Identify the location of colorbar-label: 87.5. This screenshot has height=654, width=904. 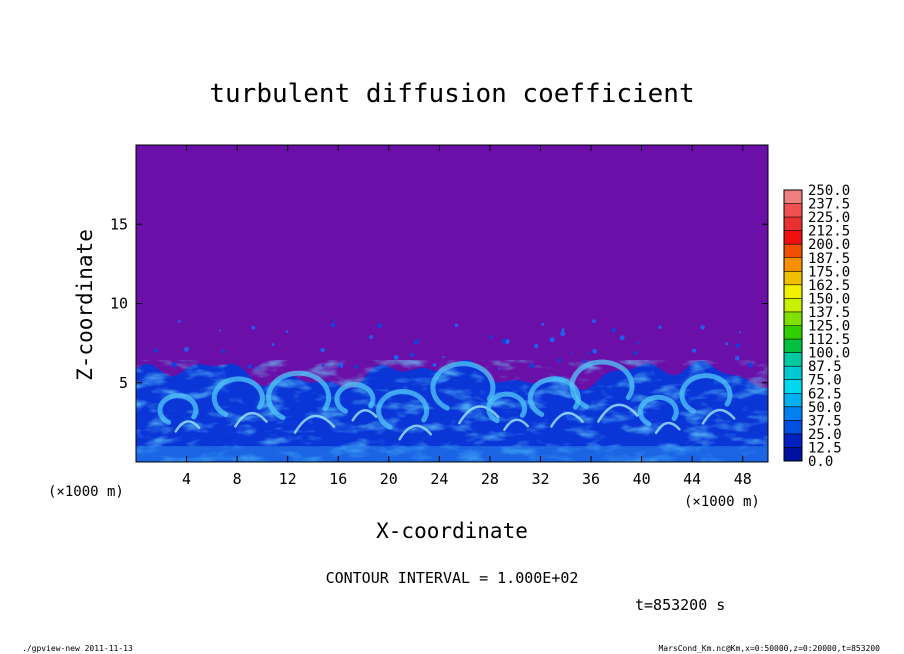
(825, 367).